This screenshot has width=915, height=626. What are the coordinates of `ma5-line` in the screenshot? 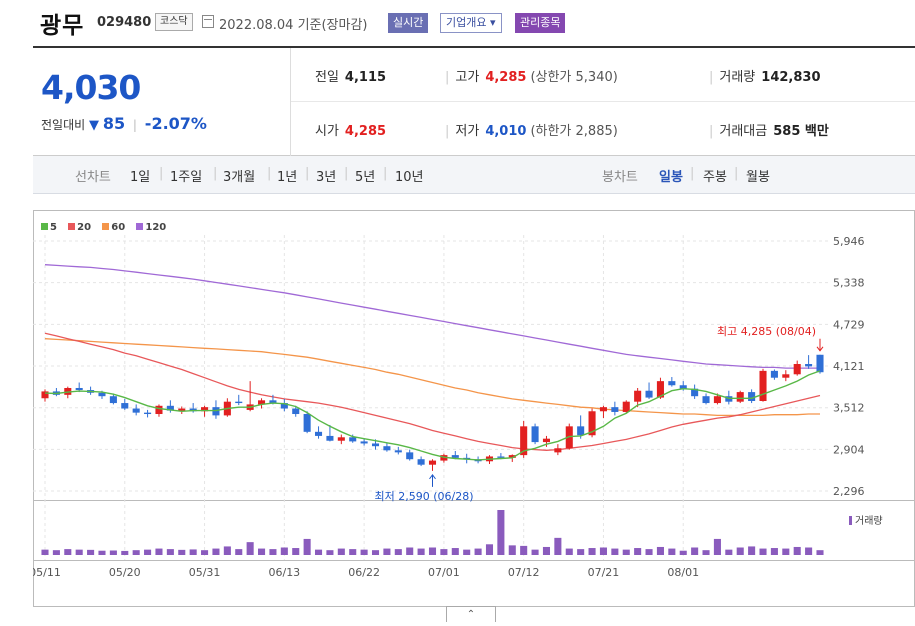 It's located at (432, 415).